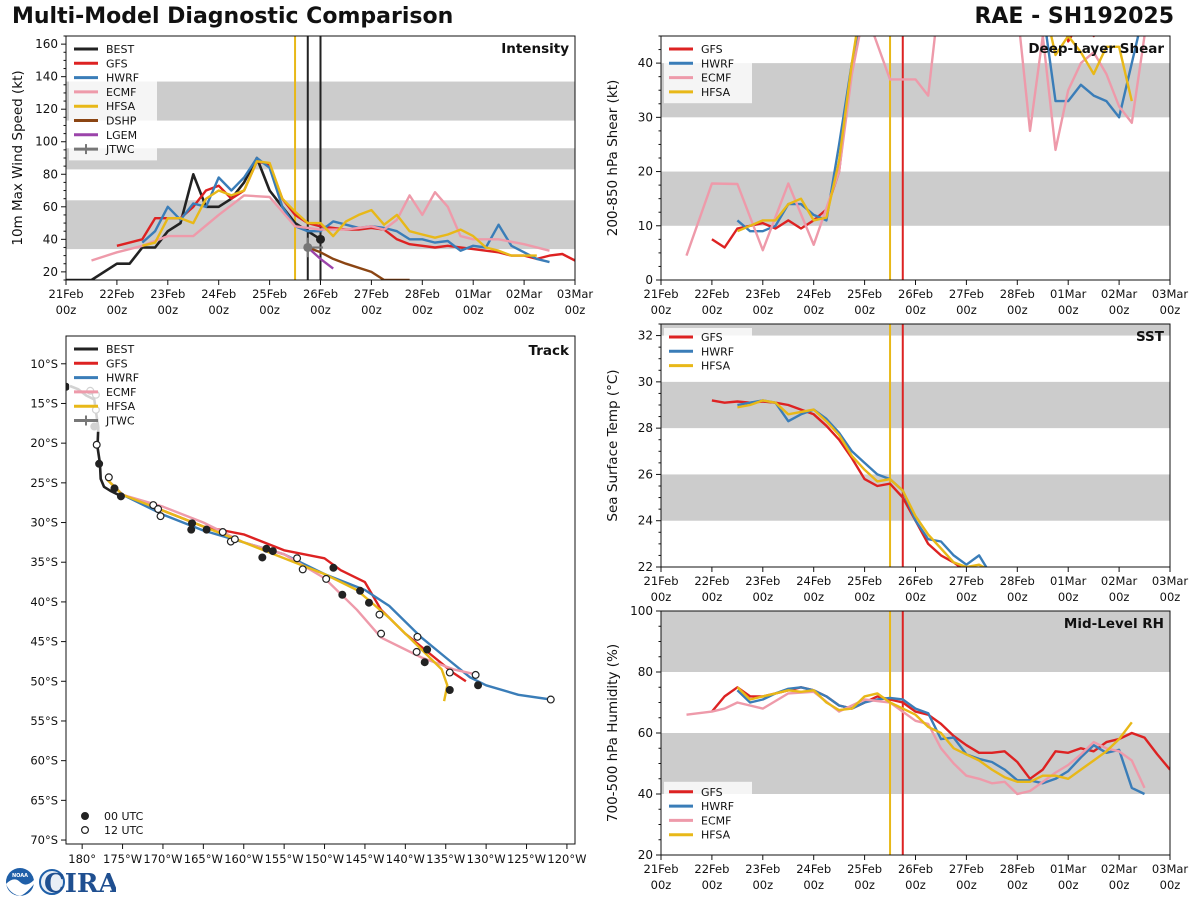  I want to click on jtwc-point, so click(308, 247).